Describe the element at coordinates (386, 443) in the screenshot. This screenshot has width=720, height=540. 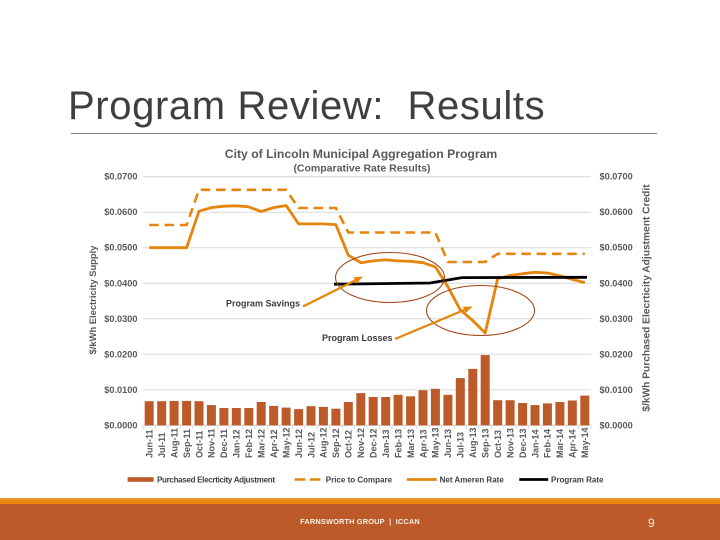
I see `svg-text: Jan-13` at that location.